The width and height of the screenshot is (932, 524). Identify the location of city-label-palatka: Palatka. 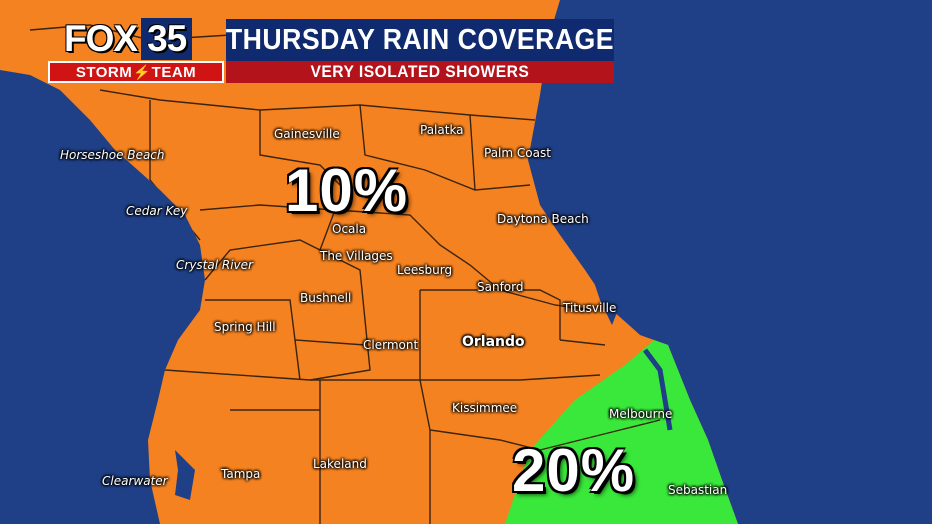
(442, 130).